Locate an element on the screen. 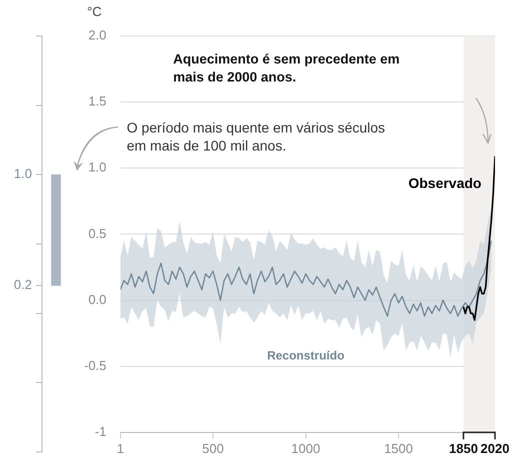  y-tick-label: 1.5 is located at coordinates (97, 101).